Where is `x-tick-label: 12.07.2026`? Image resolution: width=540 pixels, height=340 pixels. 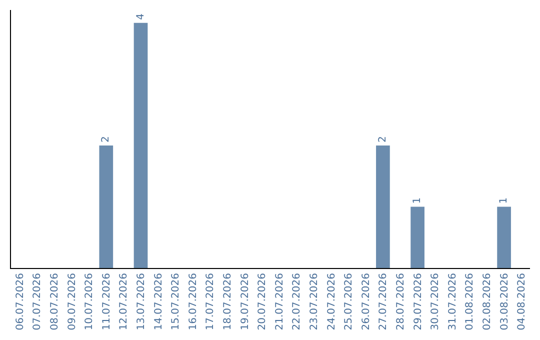
x-tick-label: 12.07.2026 is located at coordinates (124, 301).